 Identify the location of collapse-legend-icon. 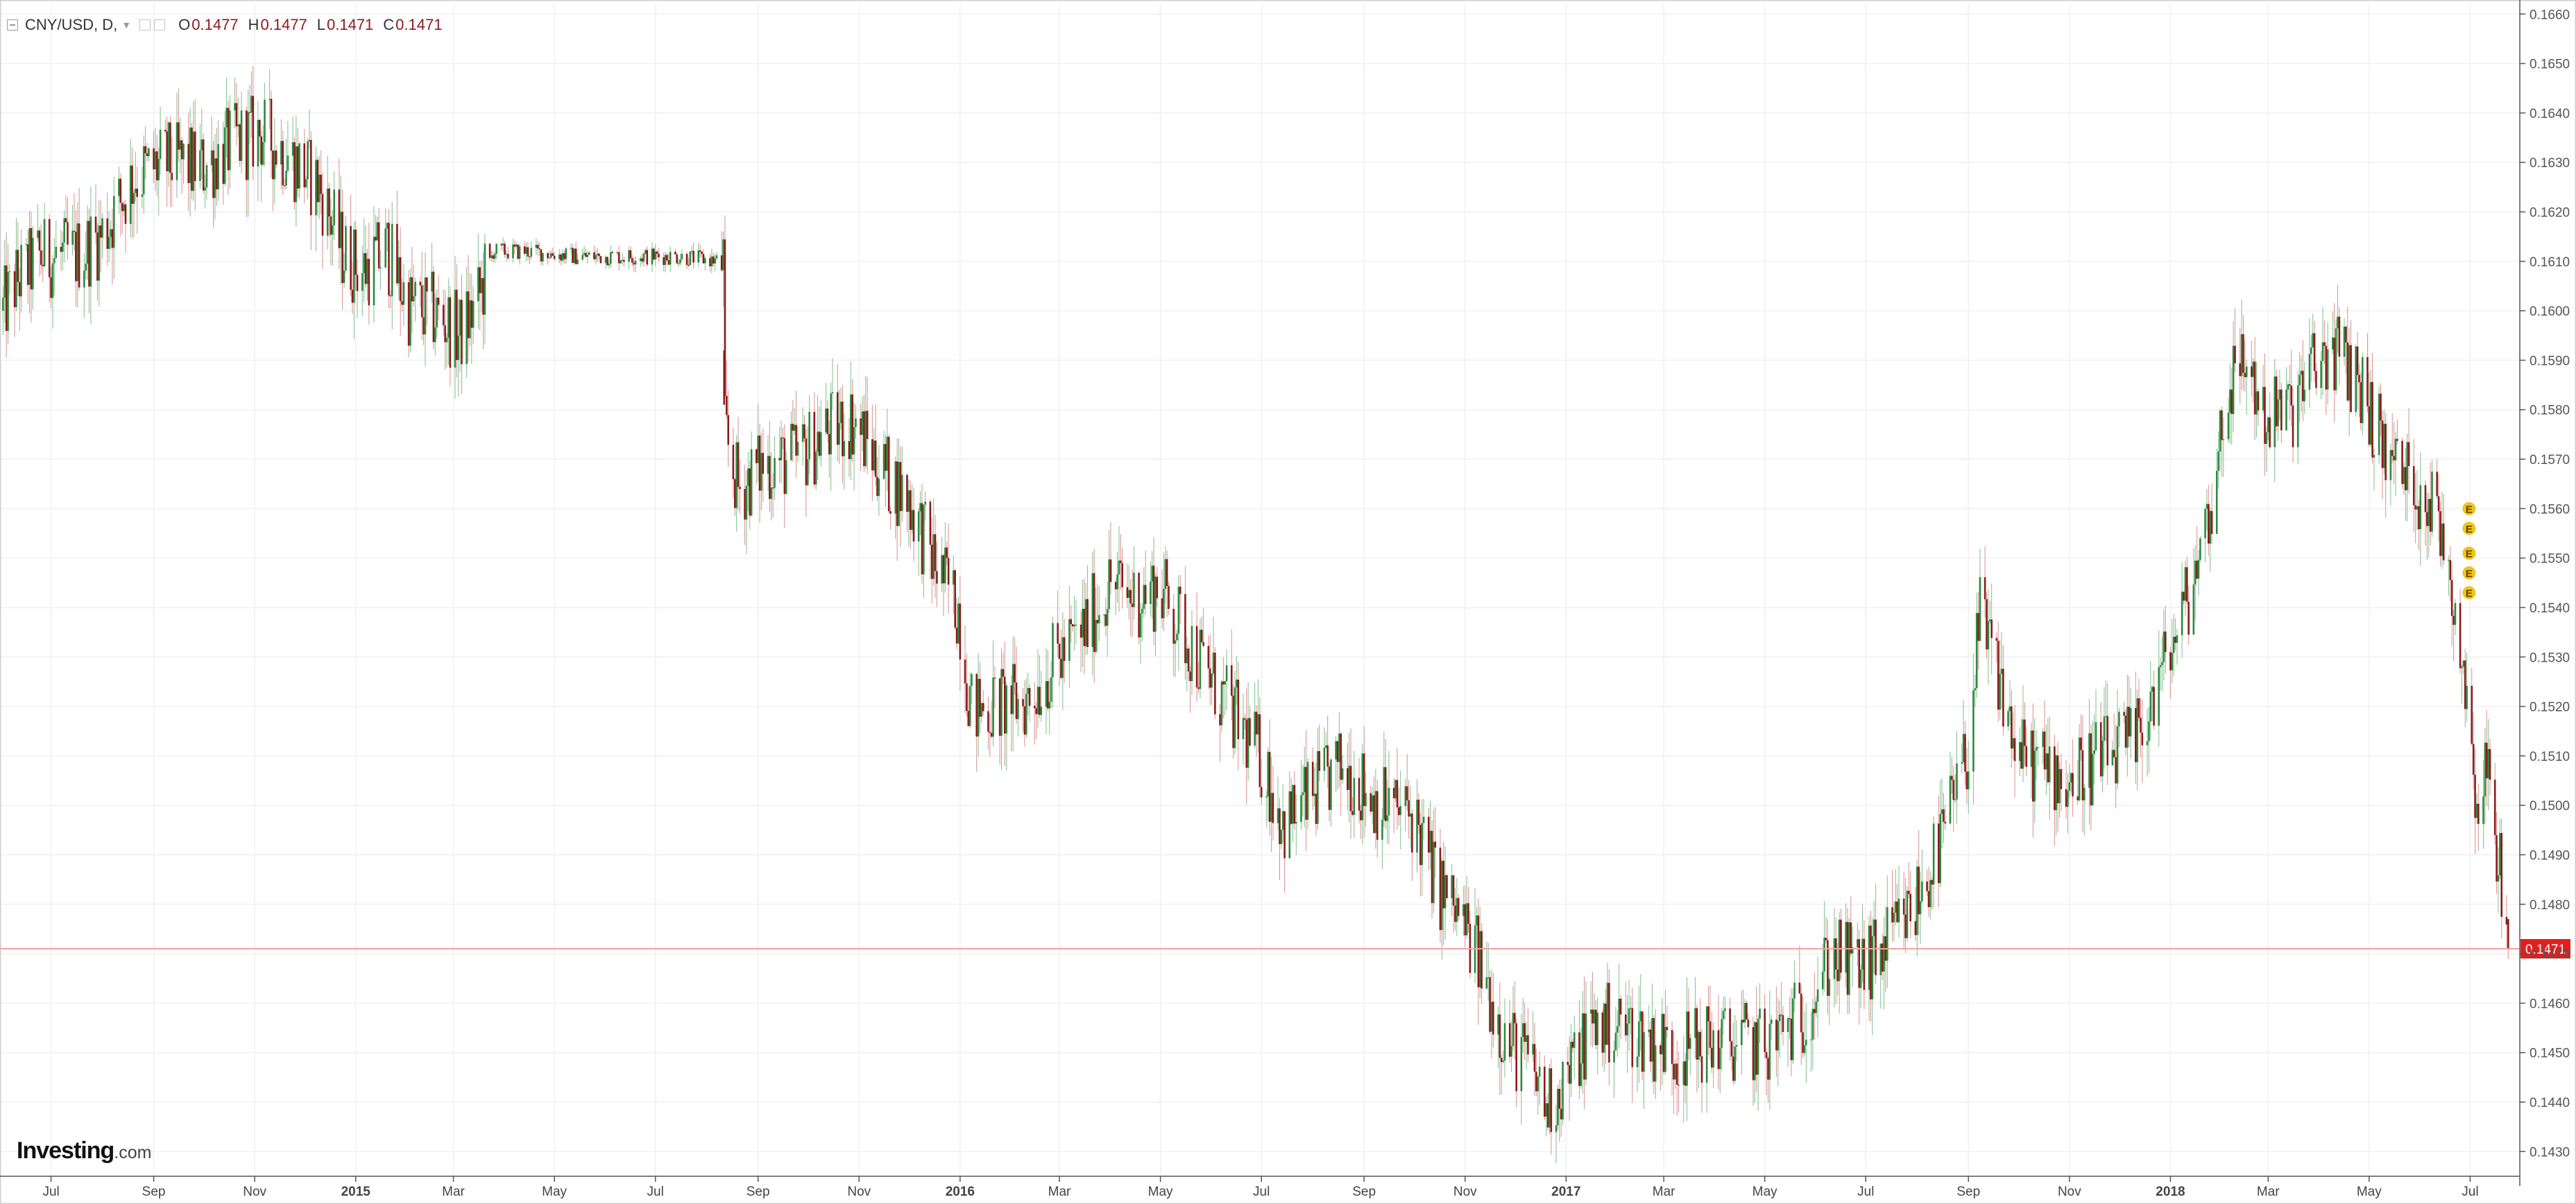
(12, 25).